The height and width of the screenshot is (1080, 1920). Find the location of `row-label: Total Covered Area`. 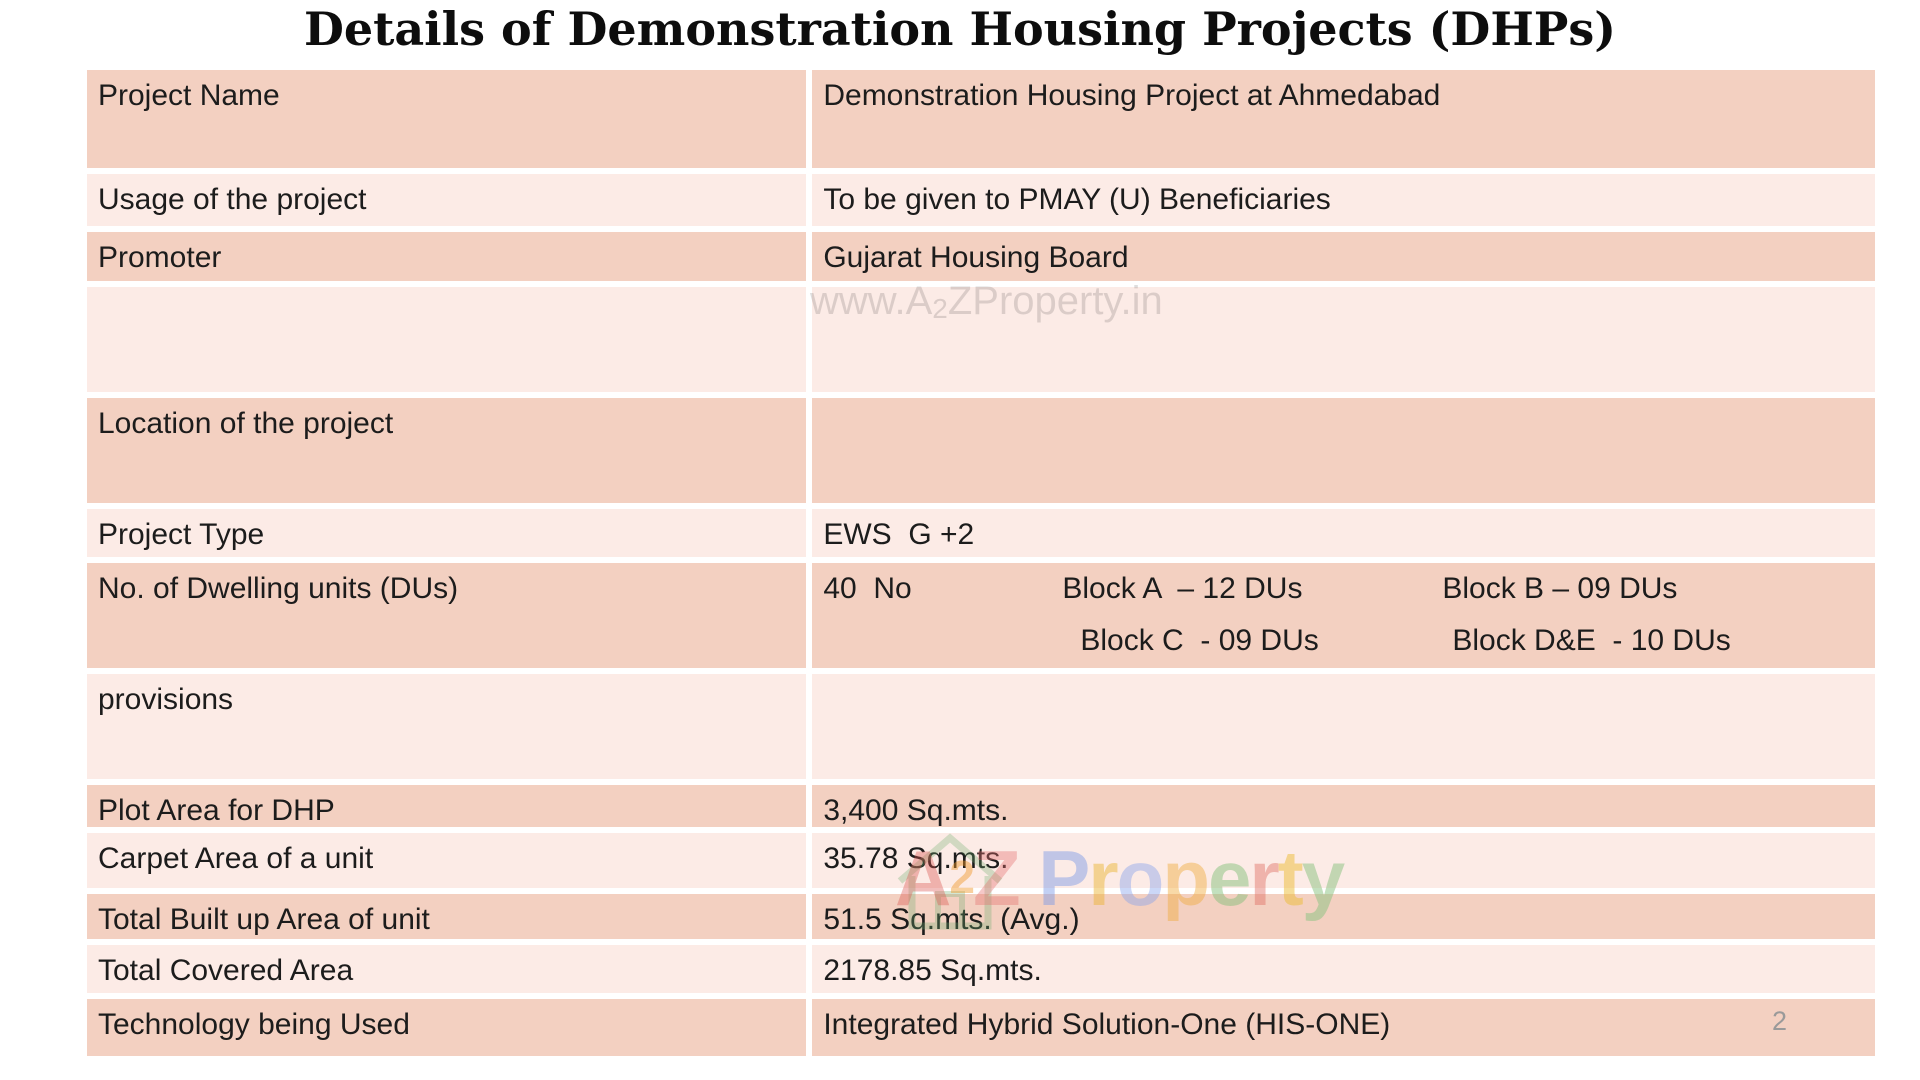

row-label: Total Covered Area is located at coordinates (447, 969).